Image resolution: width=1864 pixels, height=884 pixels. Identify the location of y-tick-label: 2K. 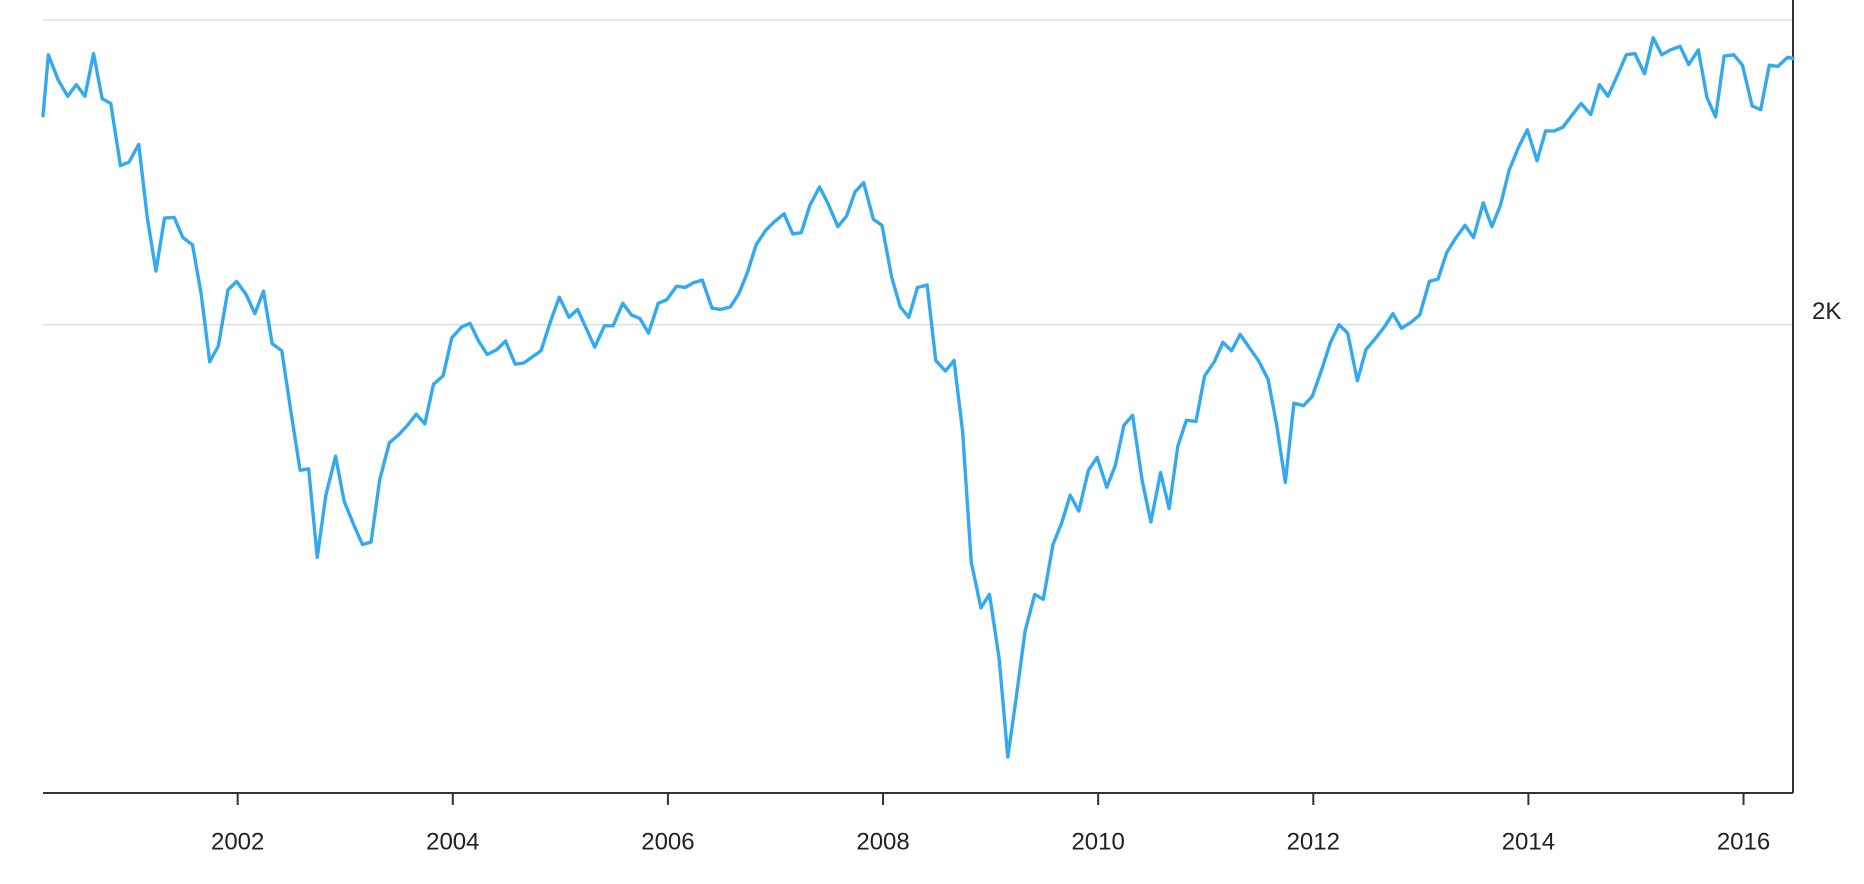
(1826, 311).